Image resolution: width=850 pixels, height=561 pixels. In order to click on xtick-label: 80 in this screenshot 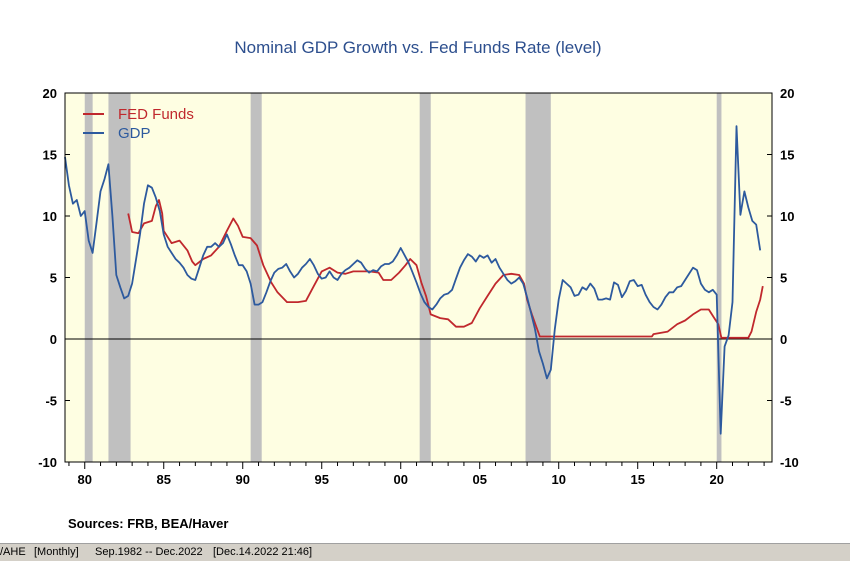, I will do `click(85, 479)`.